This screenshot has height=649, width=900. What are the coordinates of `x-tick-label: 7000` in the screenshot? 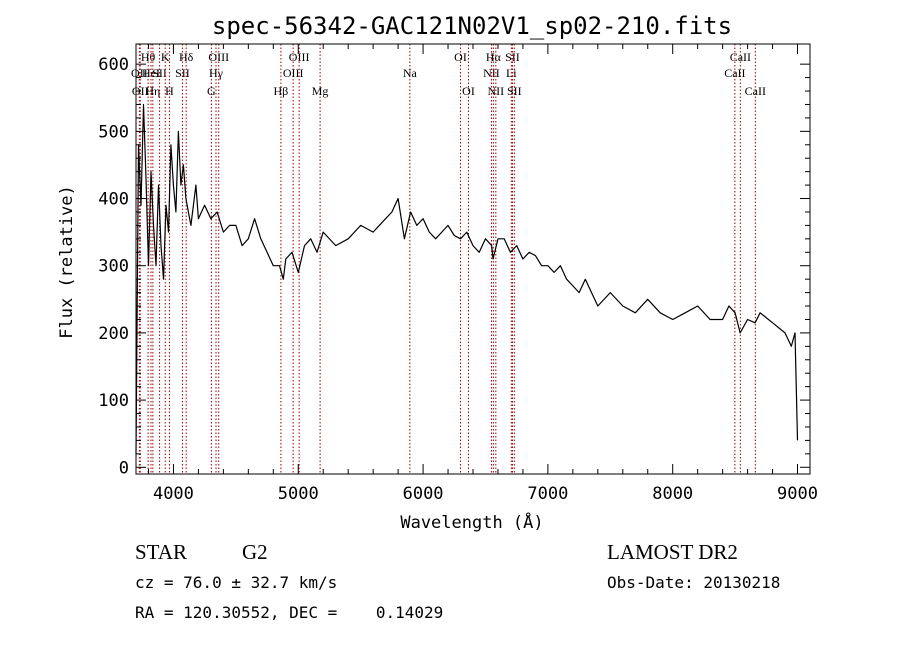 It's located at (547, 494).